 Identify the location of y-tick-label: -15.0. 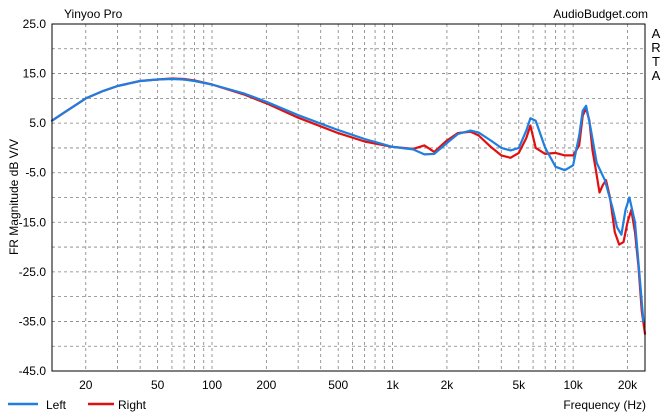
(33, 222).